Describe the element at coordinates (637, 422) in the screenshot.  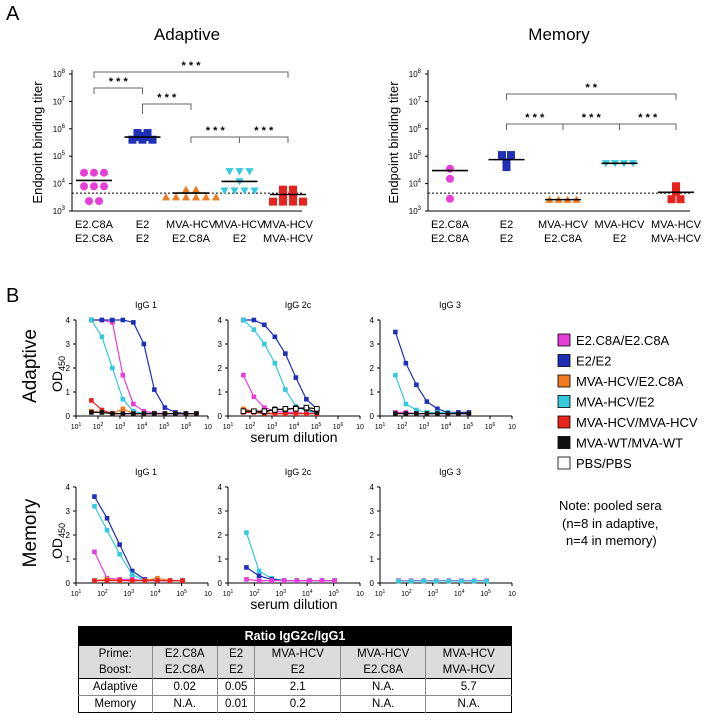
I see `legend-label: MVA-HCV/MVA-HCV` at that location.